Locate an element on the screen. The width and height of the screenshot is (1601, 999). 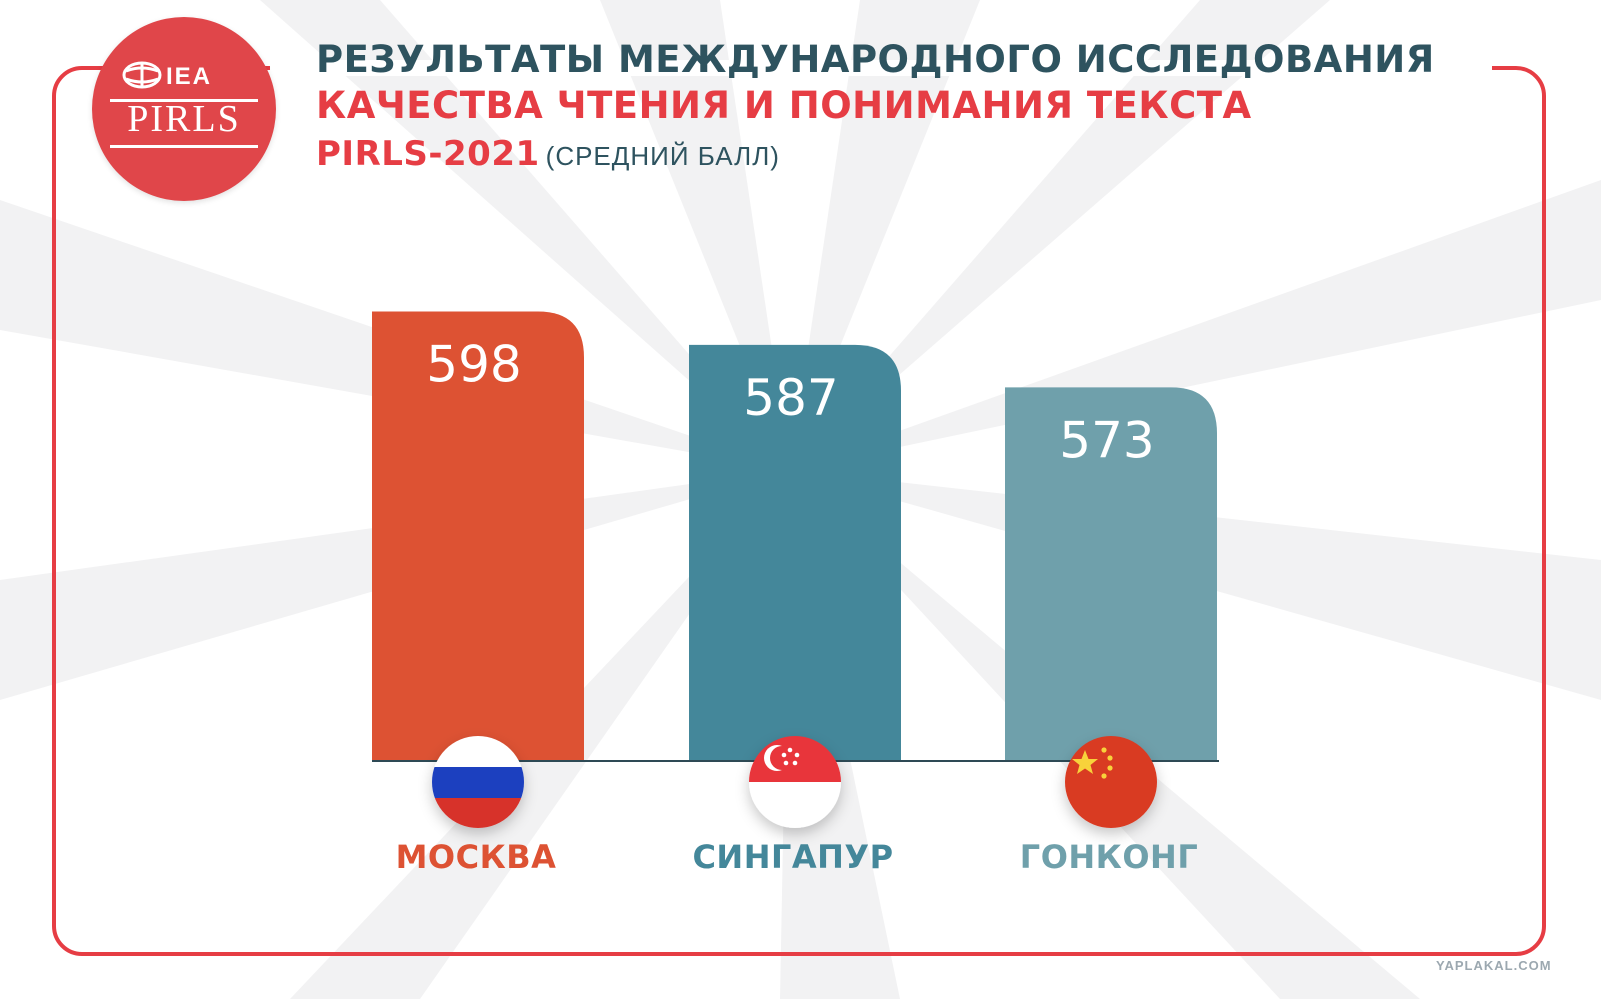
china-flag-icon is located at coordinates (1111, 782).